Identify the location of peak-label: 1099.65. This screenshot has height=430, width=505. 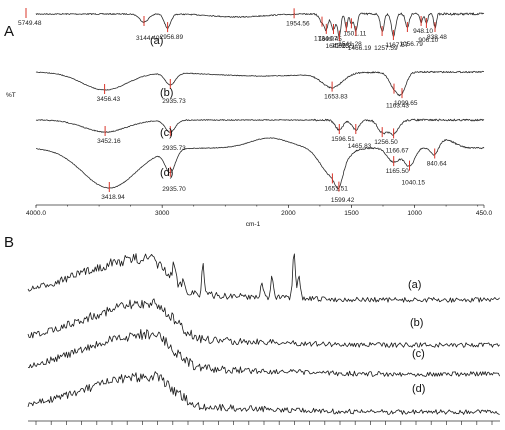
(406, 103).